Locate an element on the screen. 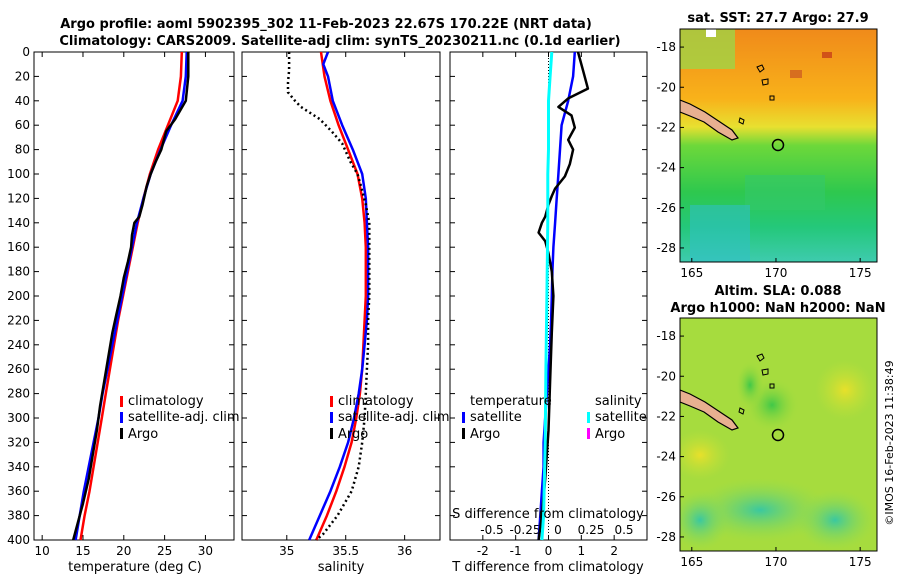  sst-map is located at coordinates (778, 145).